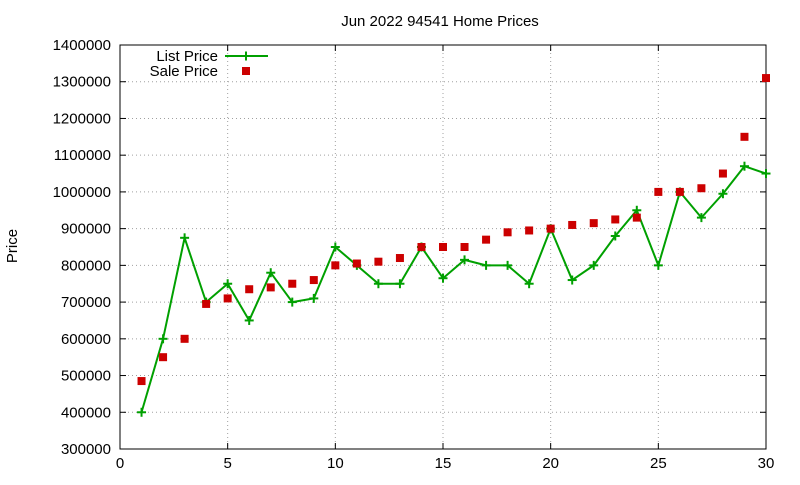 The height and width of the screenshot is (485, 800). What do you see at coordinates (227, 463) in the screenshot?
I see `x-tick-label: 5` at bounding box center [227, 463].